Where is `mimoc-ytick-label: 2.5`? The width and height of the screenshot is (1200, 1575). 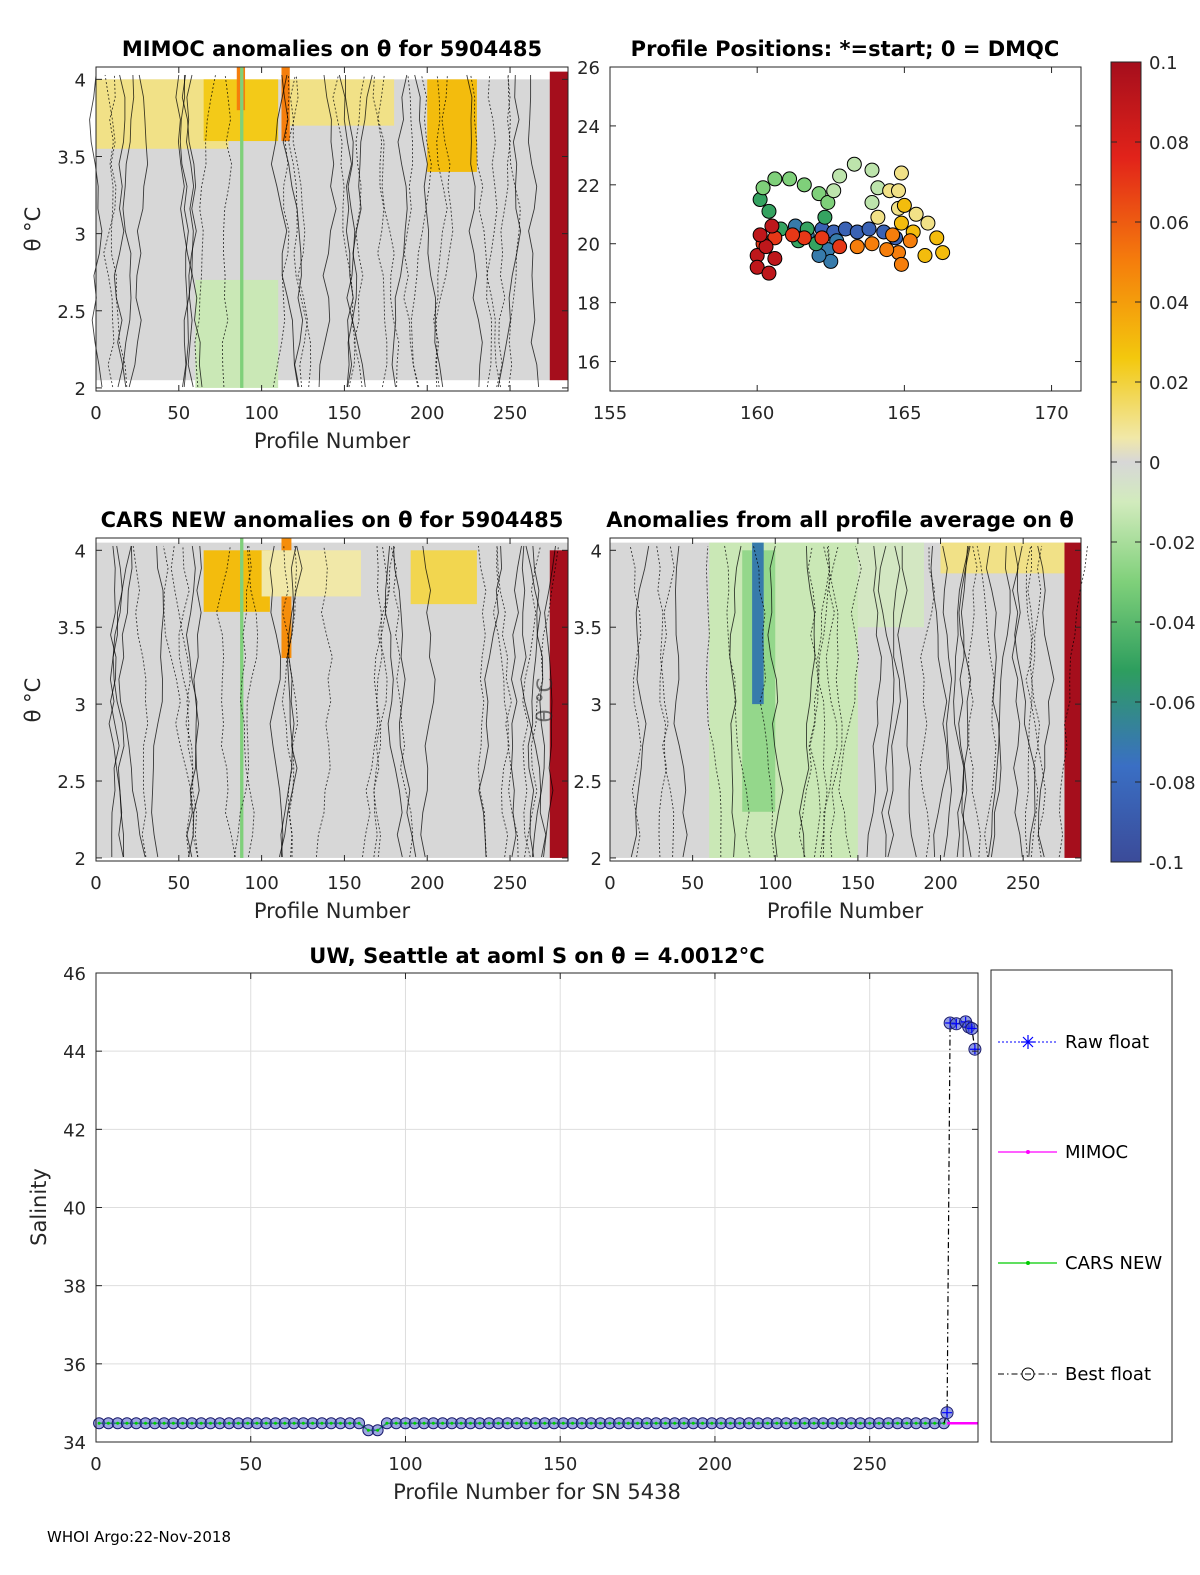 mimoc-ytick-label: 2.5 is located at coordinates (71, 312).